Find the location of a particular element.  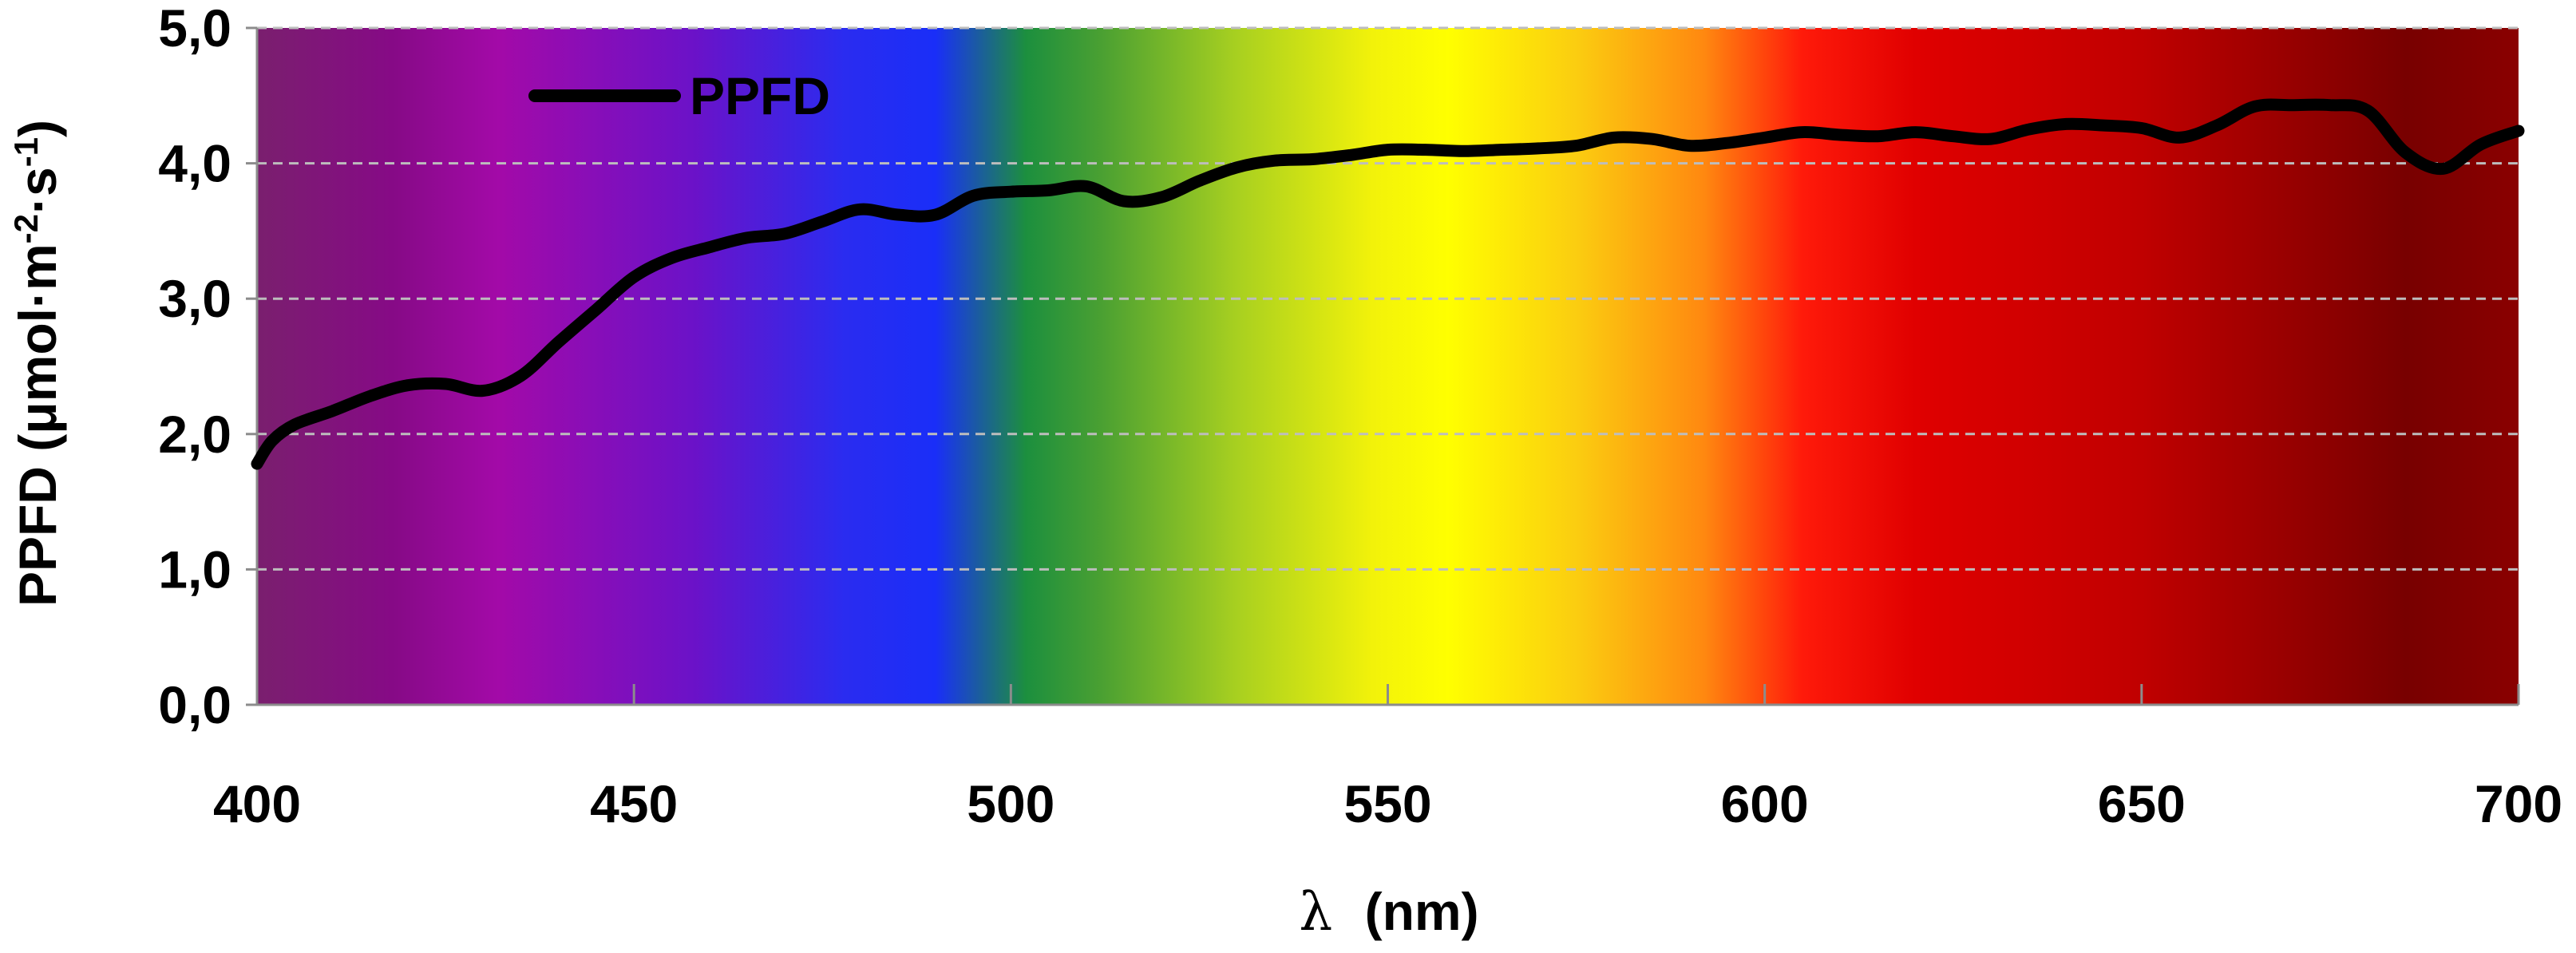

x-axis-symbol: λ is located at coordinates (1316, 912).